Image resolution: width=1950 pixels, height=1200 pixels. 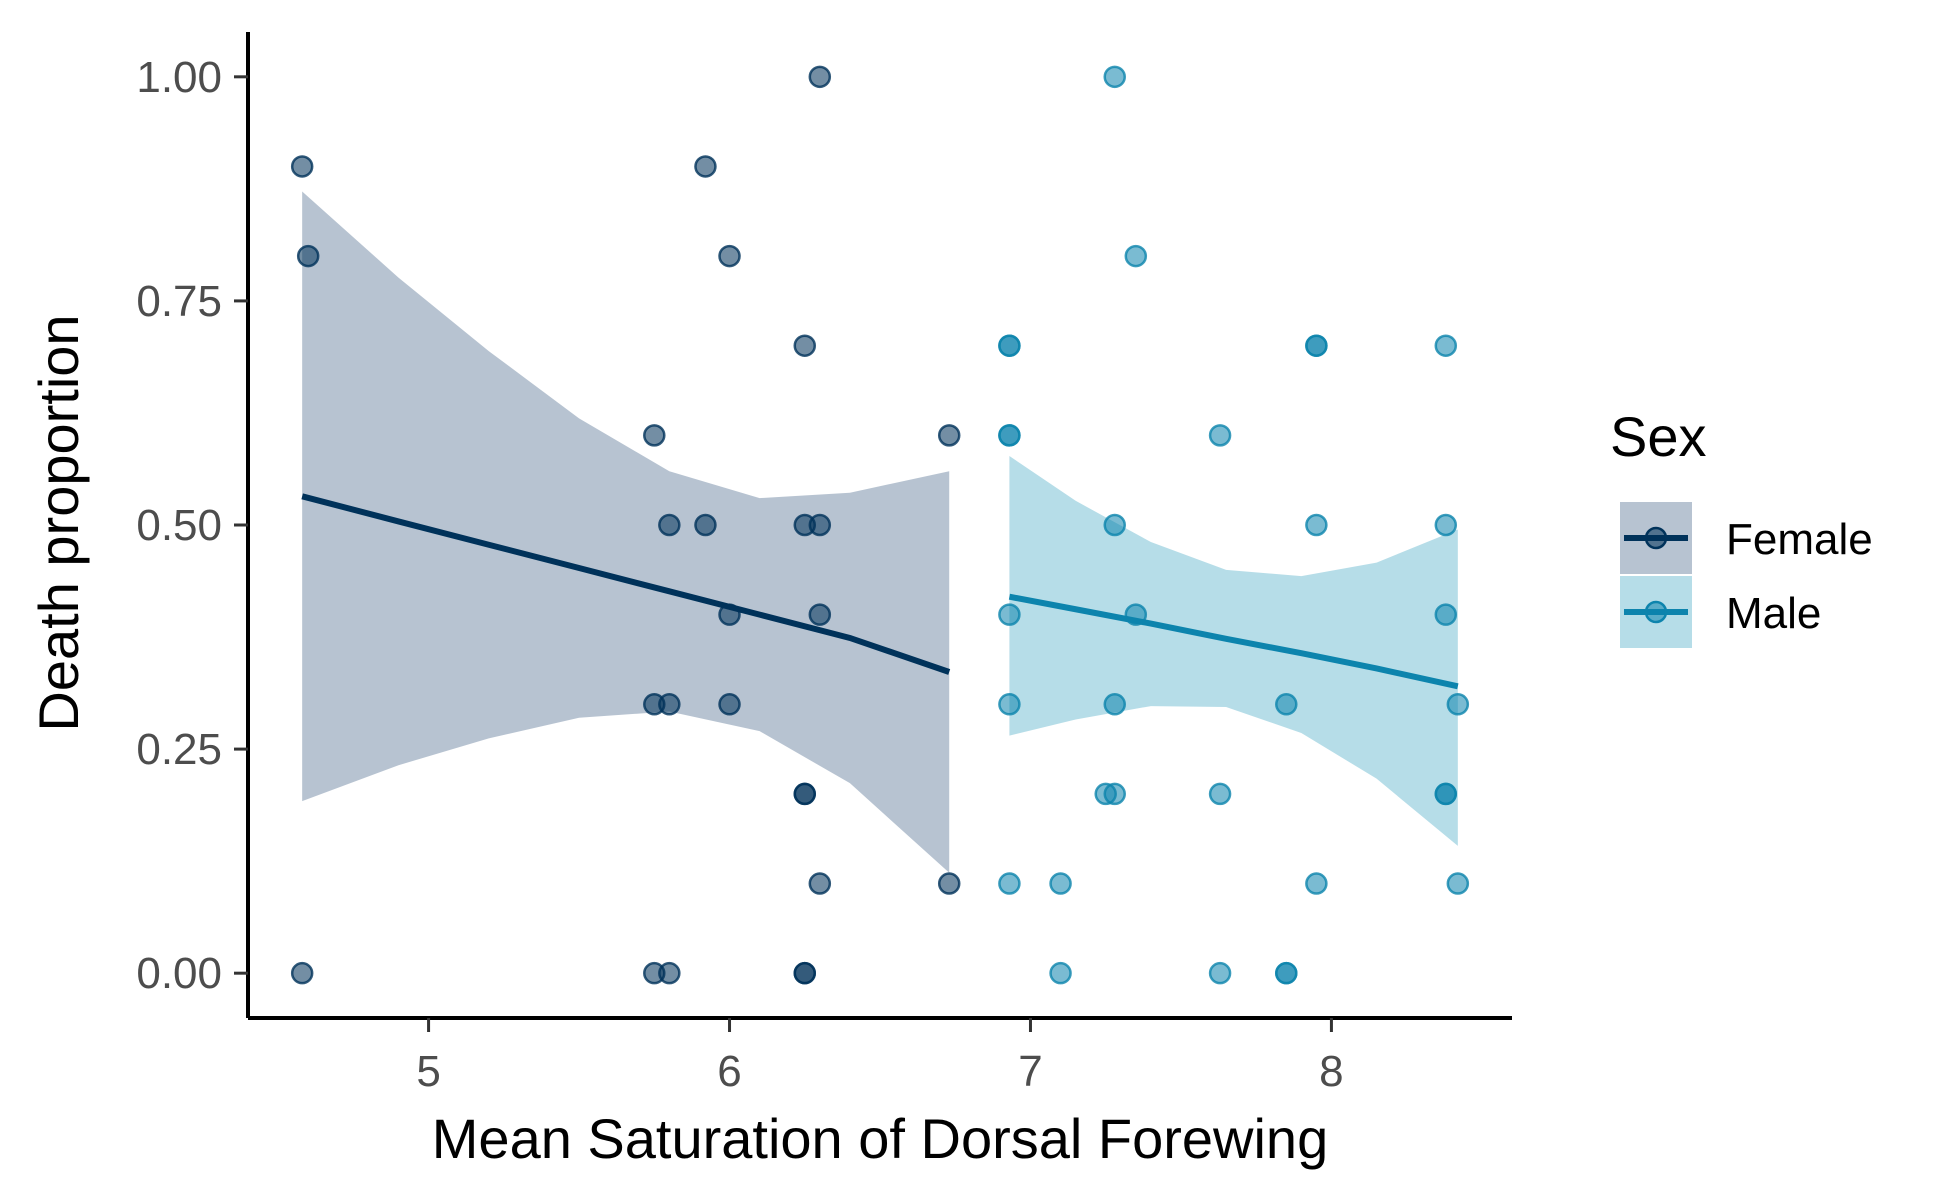 I want to click on x-axis-title: Mean Saturation of Dorsal Forewing, so click(x=880, y=1138).